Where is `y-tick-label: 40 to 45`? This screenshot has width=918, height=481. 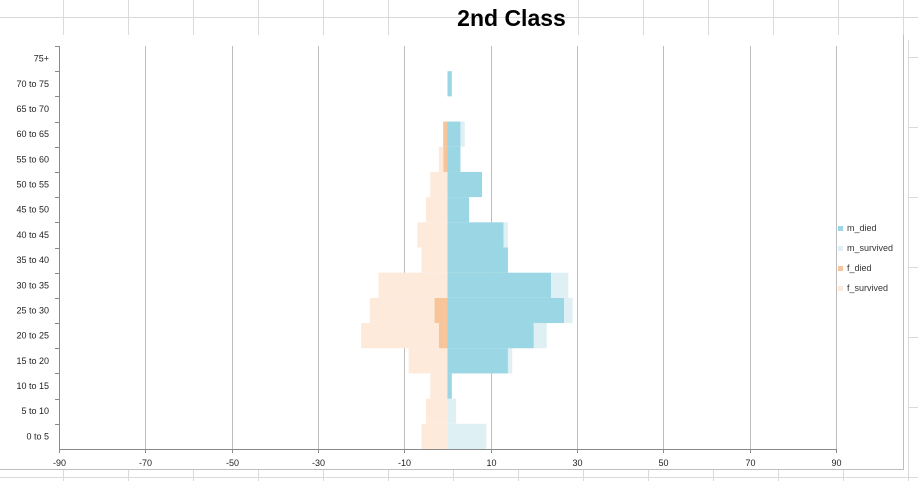 y-tick-label: 40 to 45 is located at coordinates (32, 235).